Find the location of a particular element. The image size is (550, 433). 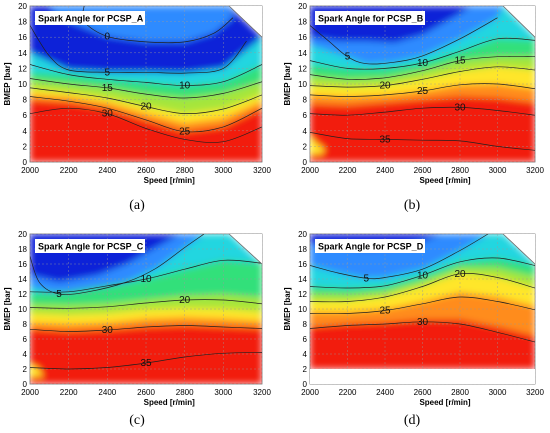

contour-label-15: 15 is located at coordinates (108, 88).